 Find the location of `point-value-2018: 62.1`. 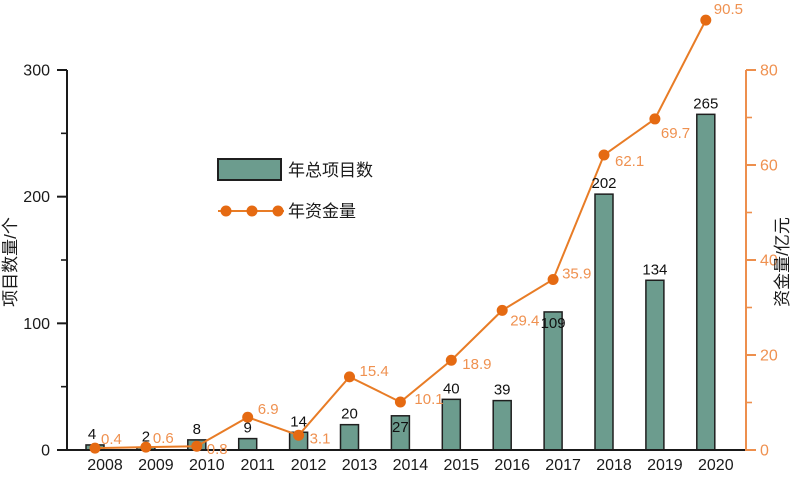

point-value-2018: 62.1 is located at coordinates (629, 161).